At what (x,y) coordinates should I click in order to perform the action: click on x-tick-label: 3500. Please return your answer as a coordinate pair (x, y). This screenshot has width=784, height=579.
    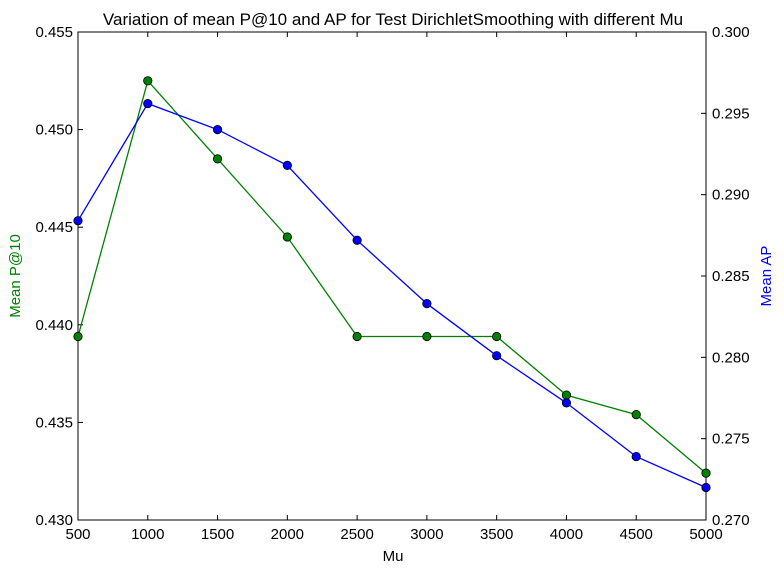
    Looking at the image, I should click on (496, 534).